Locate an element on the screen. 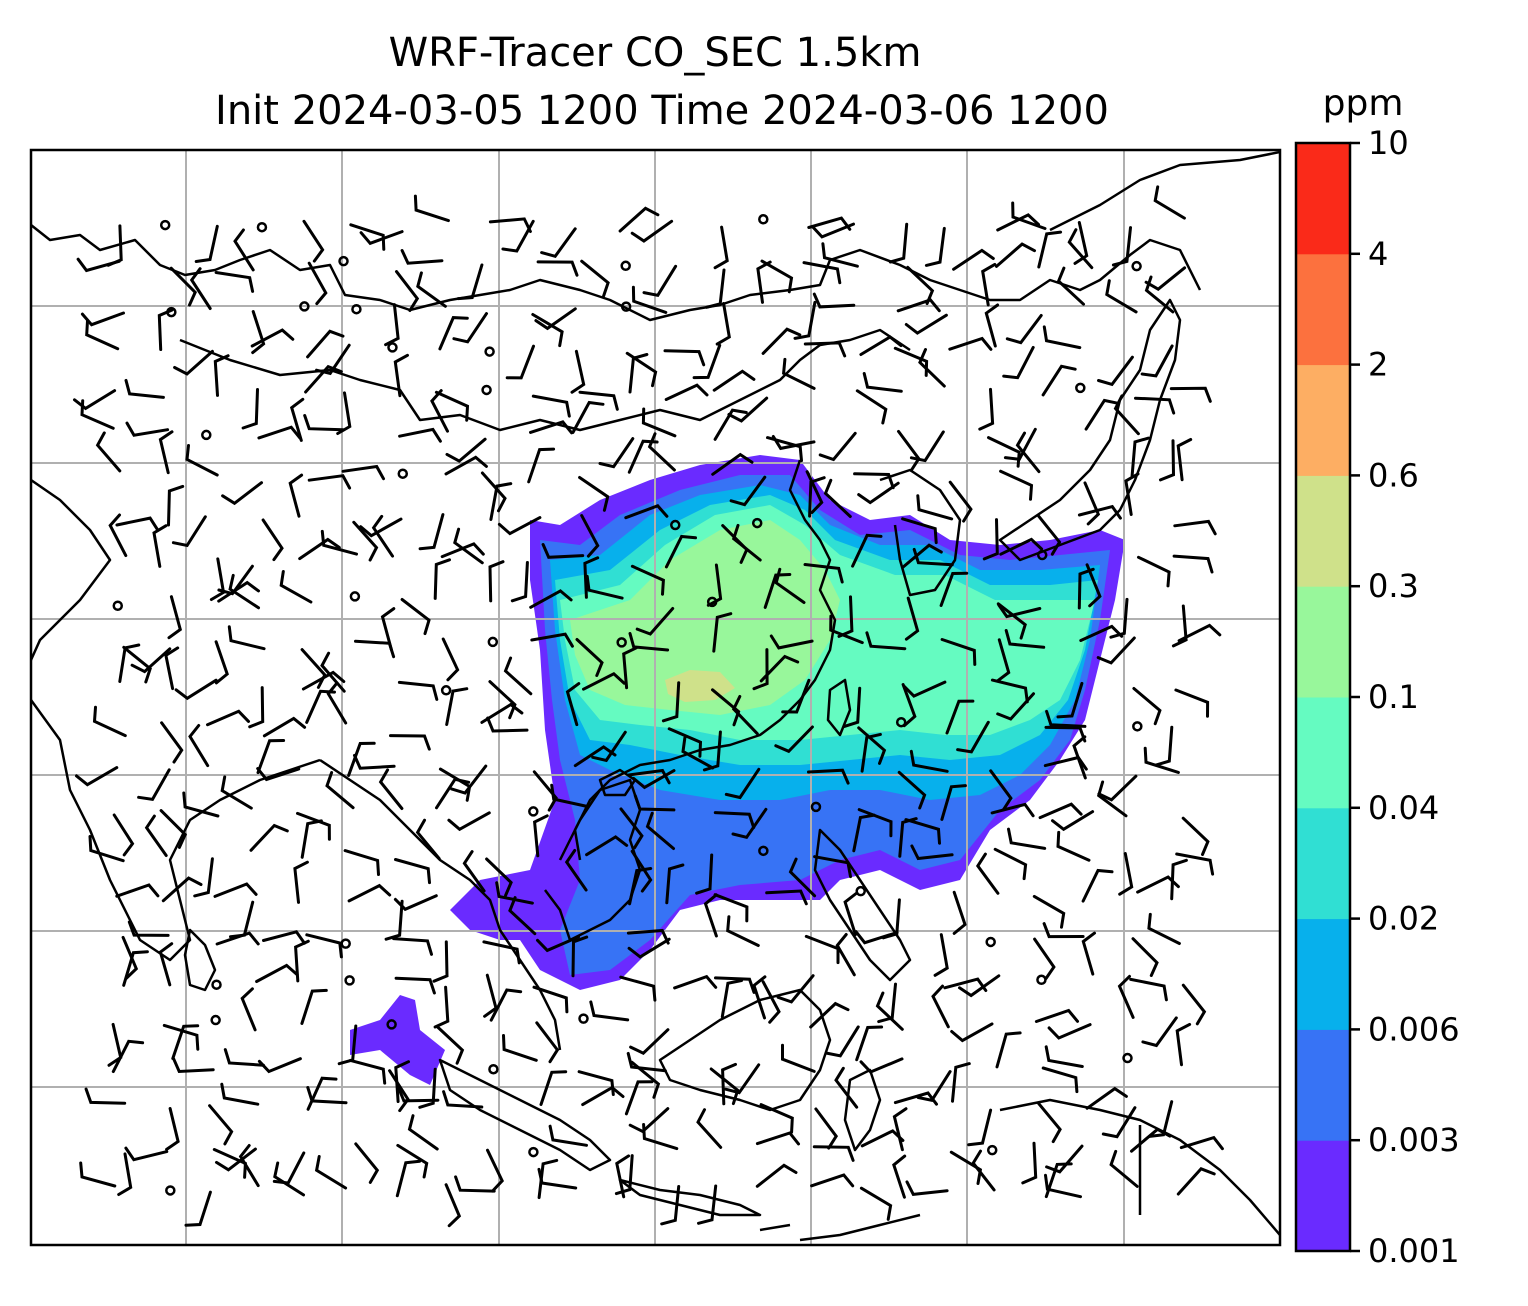 The width and height of the screenshot is (1528, 1306). coastline-taiwan is located at coordinates (839, 707).